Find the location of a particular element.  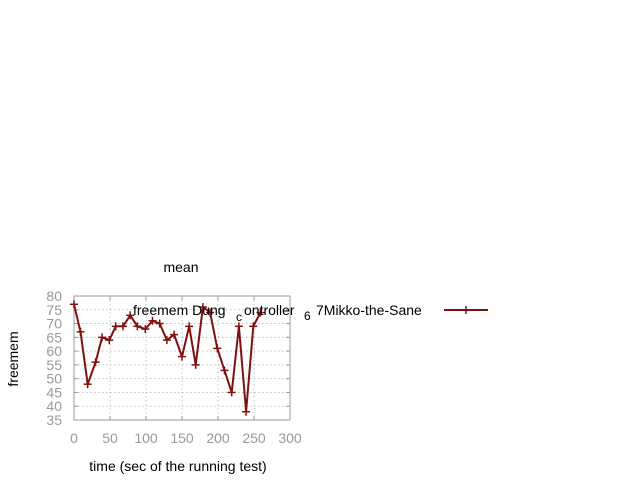

series-freemem is located at coordinates (167, 358).